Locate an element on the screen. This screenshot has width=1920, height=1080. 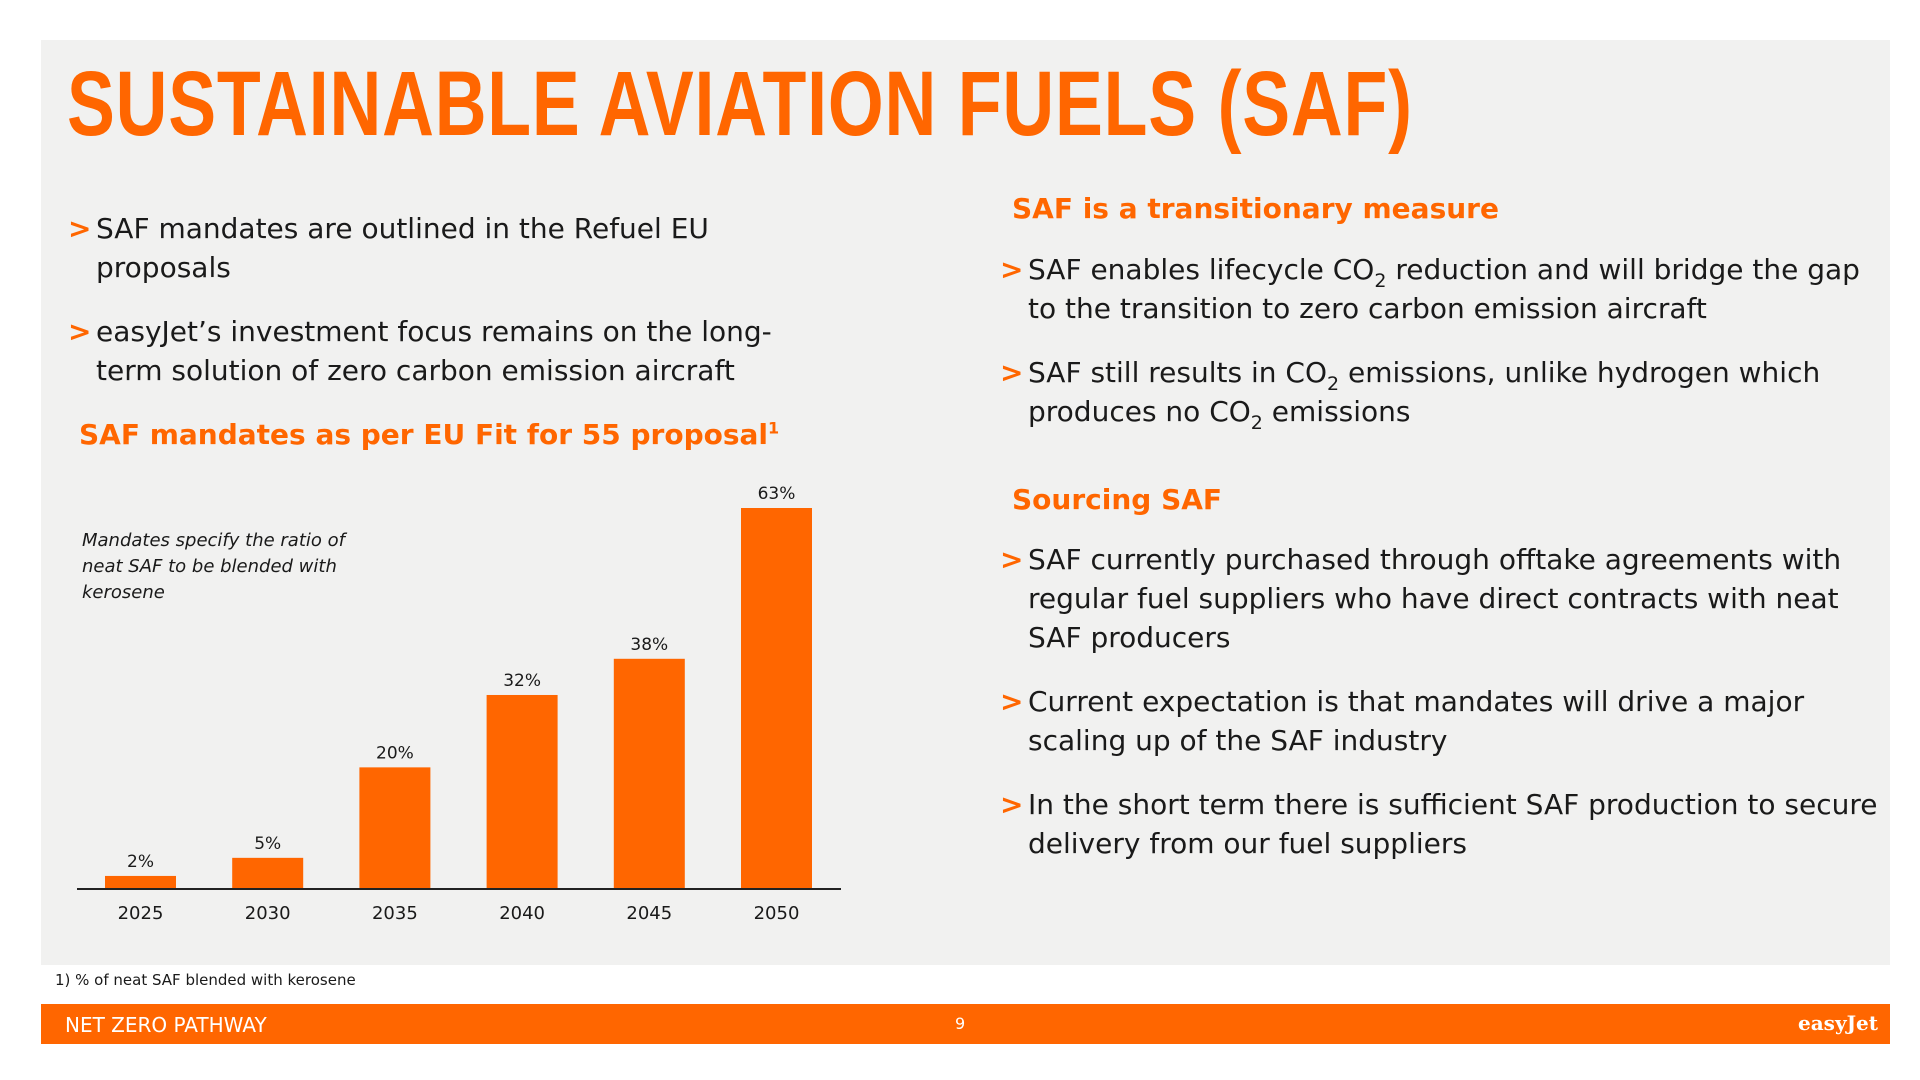
x-tick-label-2045: 2045 is located at coordinates (649, 913).